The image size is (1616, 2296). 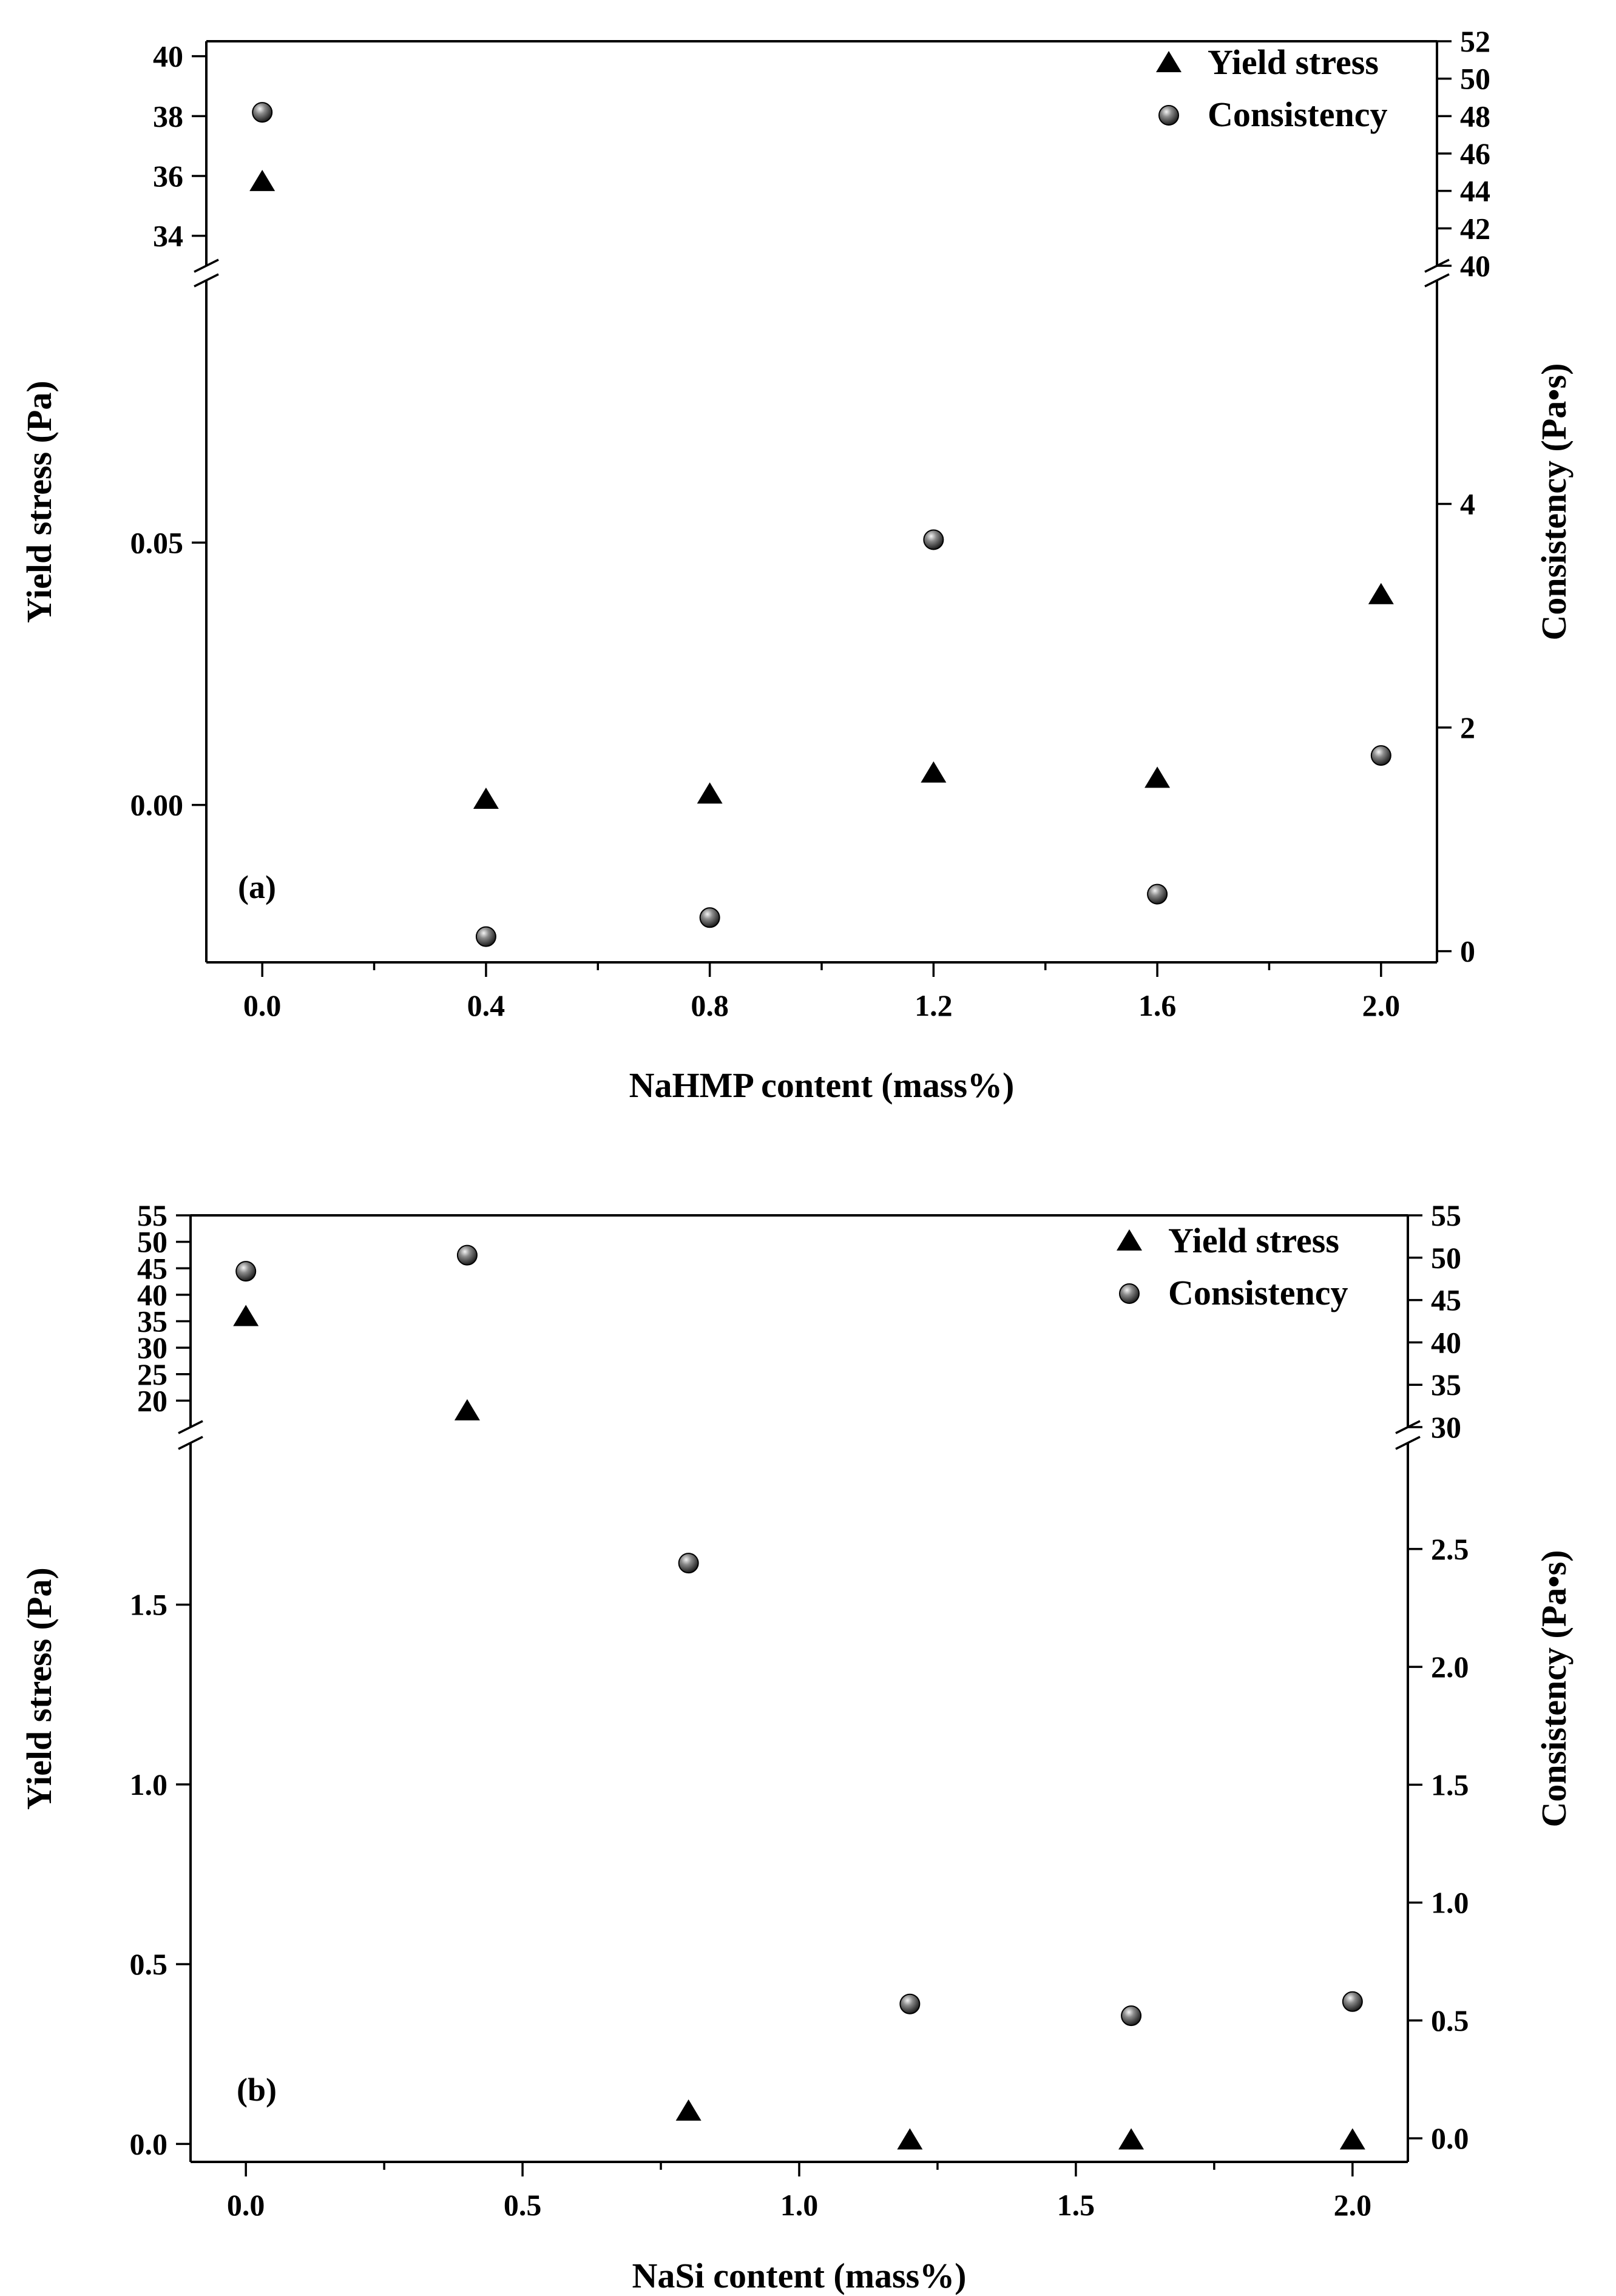 I want to click on right-y-tick-label: 1.0, so click(x=1450, y=1903).